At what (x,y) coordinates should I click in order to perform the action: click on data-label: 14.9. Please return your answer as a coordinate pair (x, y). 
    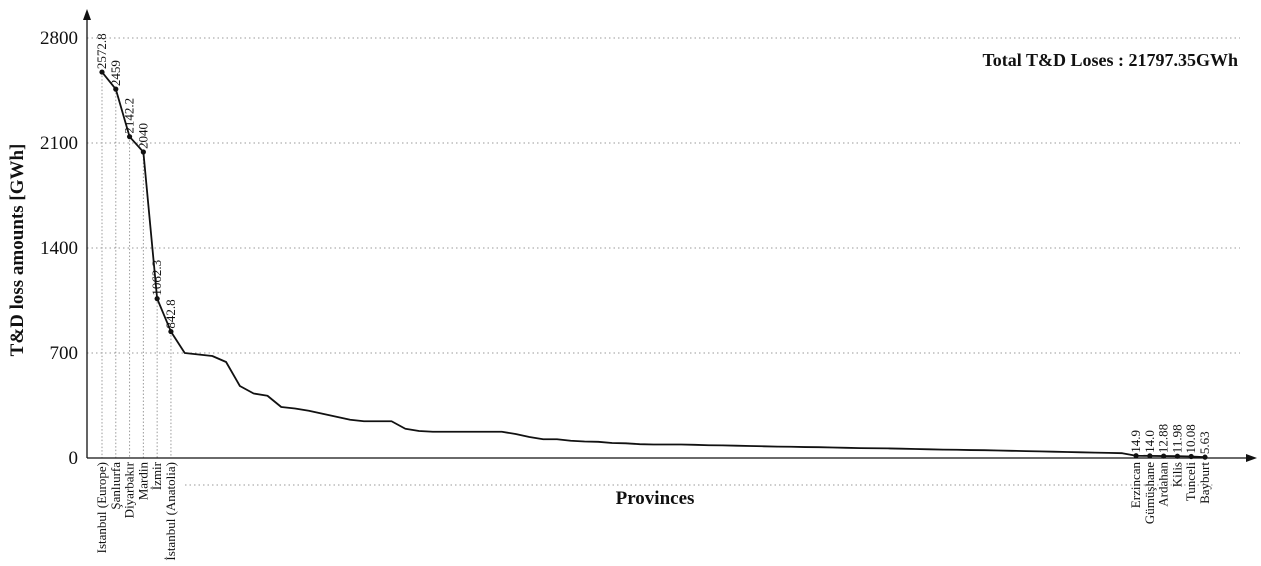
    Looking at the image, I should click on (1135, 441).